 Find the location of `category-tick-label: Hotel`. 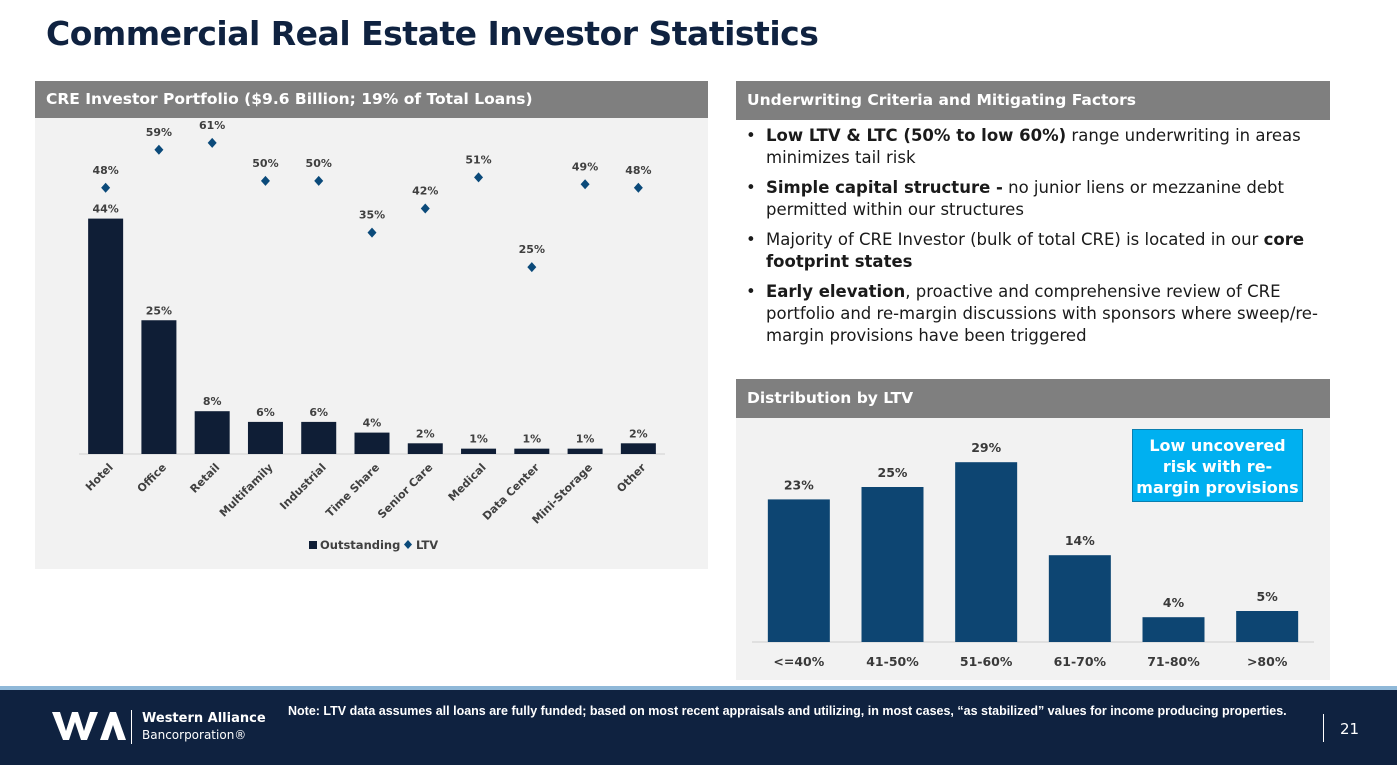

category-tick-label: Hotel is located at coordinates (99, 477).